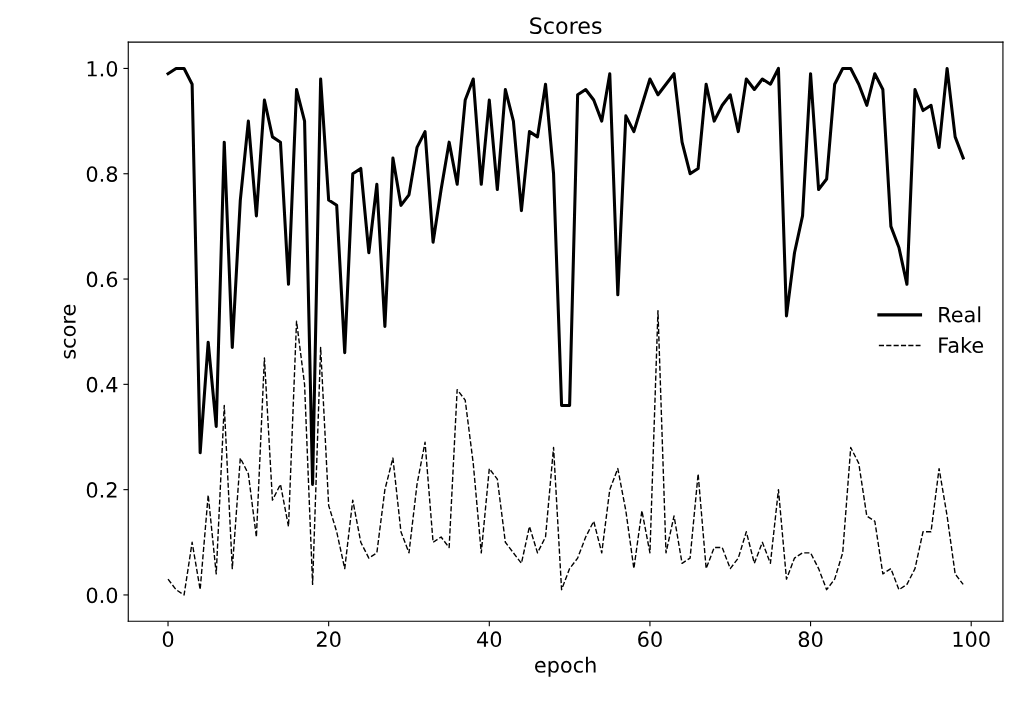 This screenshot has width=1010, height=702. I want to click on y-tick-label: 0.6, so click(102, 279).